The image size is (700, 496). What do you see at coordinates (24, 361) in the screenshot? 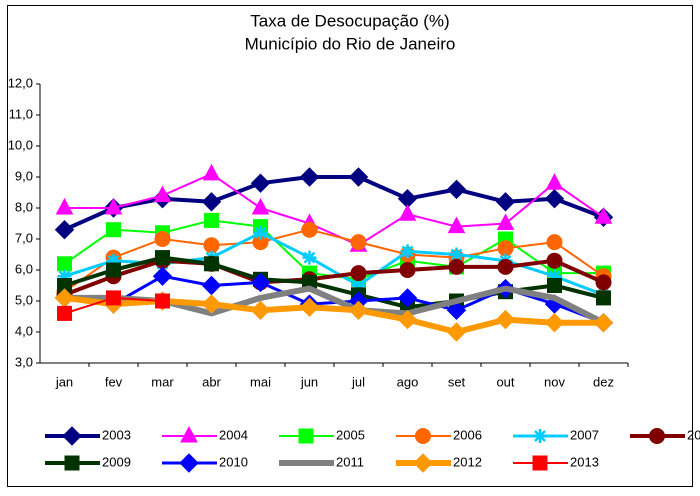
I see `y-tick-label: 3,0` at bounding box center [24, 361].